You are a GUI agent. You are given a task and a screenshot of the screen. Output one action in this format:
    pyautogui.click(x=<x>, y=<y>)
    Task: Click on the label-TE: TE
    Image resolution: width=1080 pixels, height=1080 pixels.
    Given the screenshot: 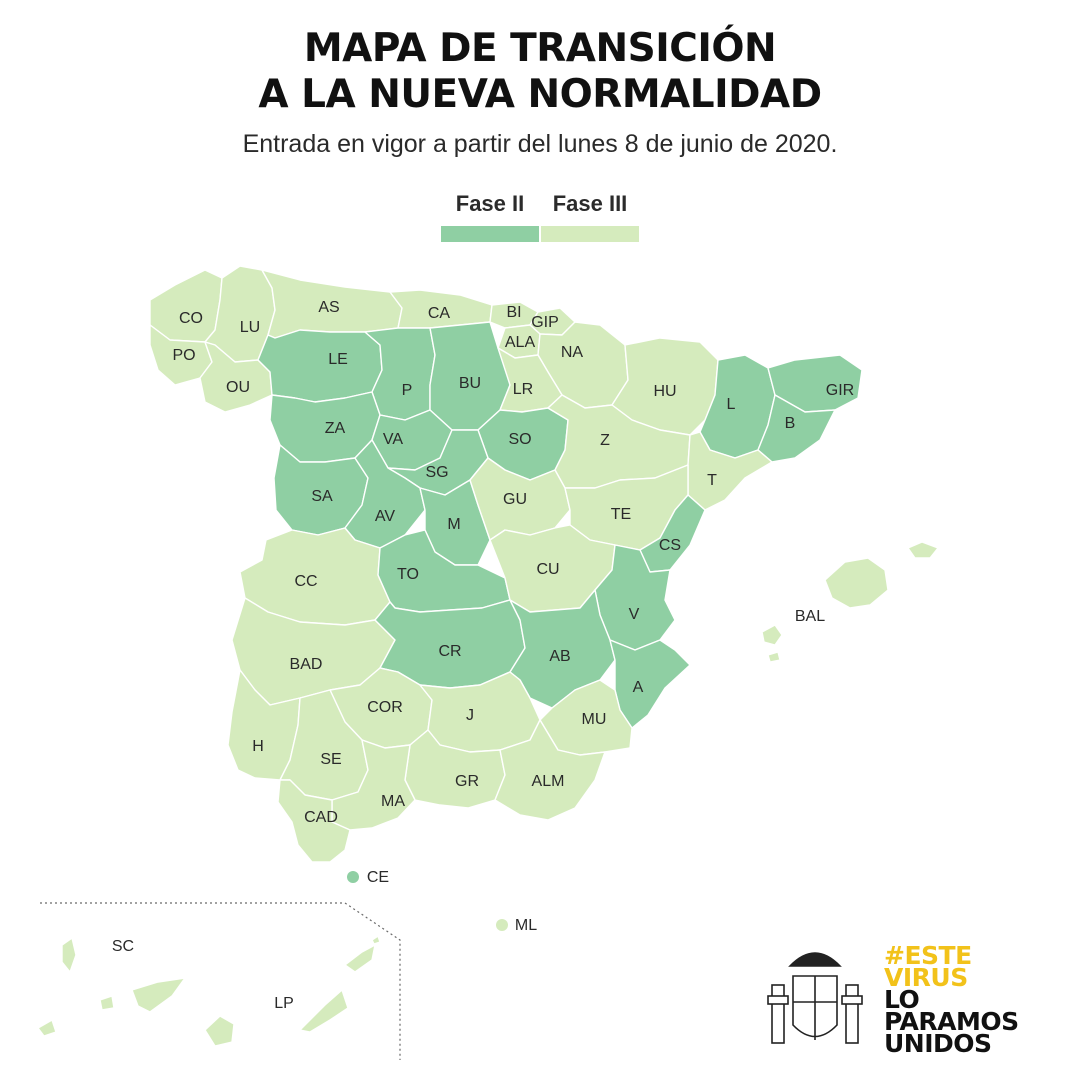 What is the action you would take?
    pyautogui.click(x=621, y=514)
    